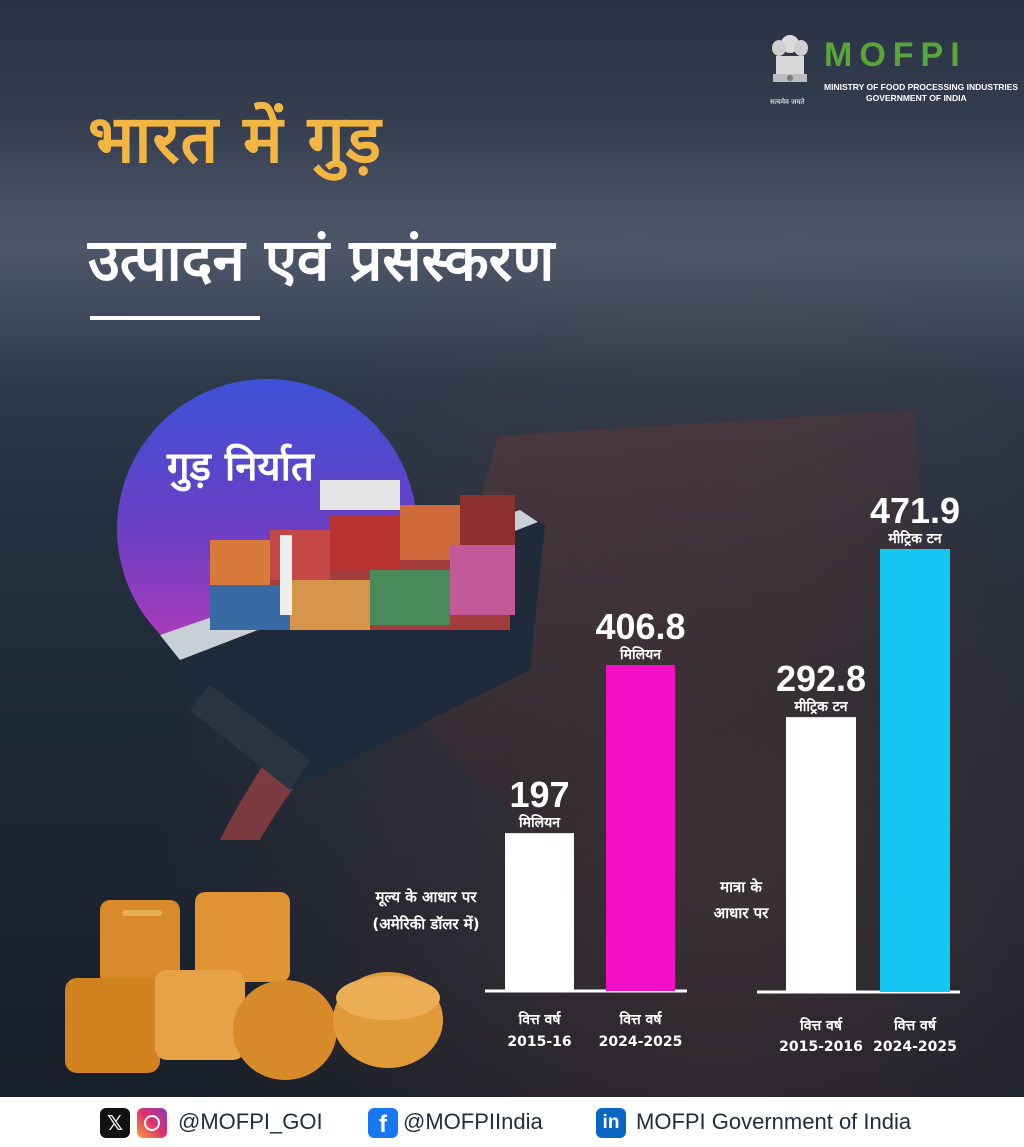 Image resolution: width=1024 pixels, height=1147 pixels. I want to click on chart-1-side-label: मूल्य के आधार पर, so click(426, 897).